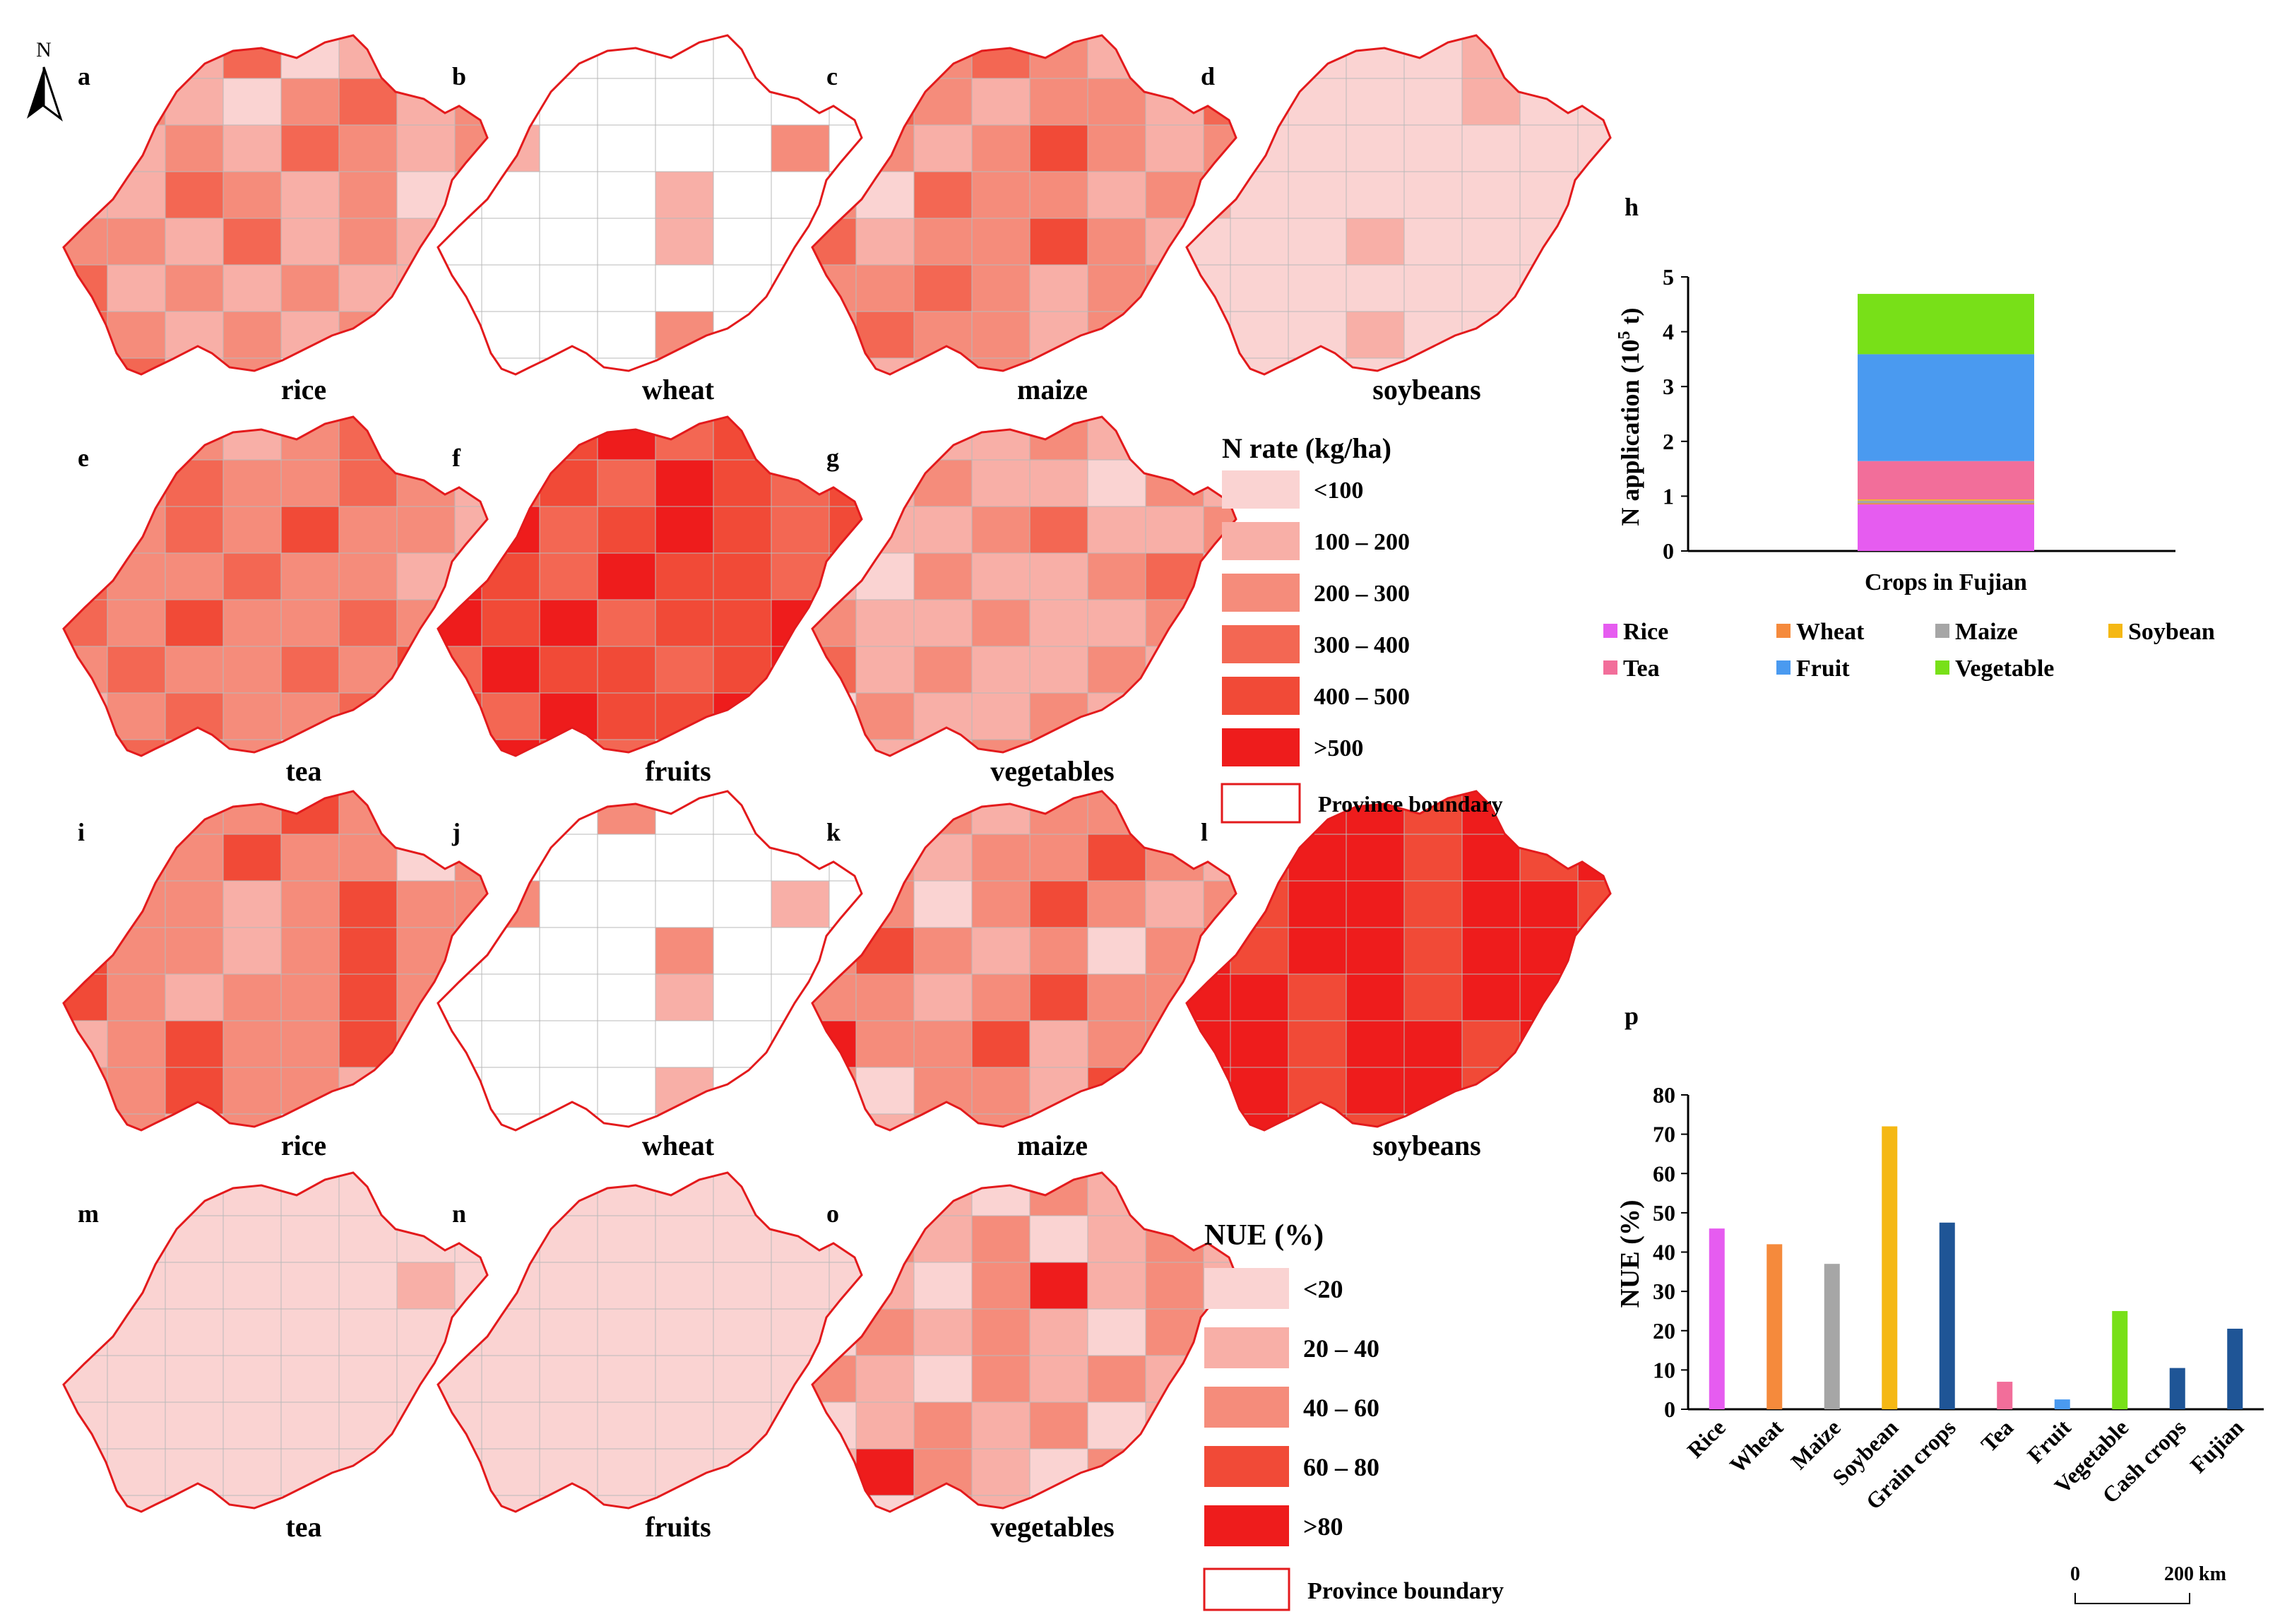  What do you see at coordinates (1664, 1213) in the screenshot?
I see `chart-p-tick-label: 50` at bounding box center [1664, 1213].